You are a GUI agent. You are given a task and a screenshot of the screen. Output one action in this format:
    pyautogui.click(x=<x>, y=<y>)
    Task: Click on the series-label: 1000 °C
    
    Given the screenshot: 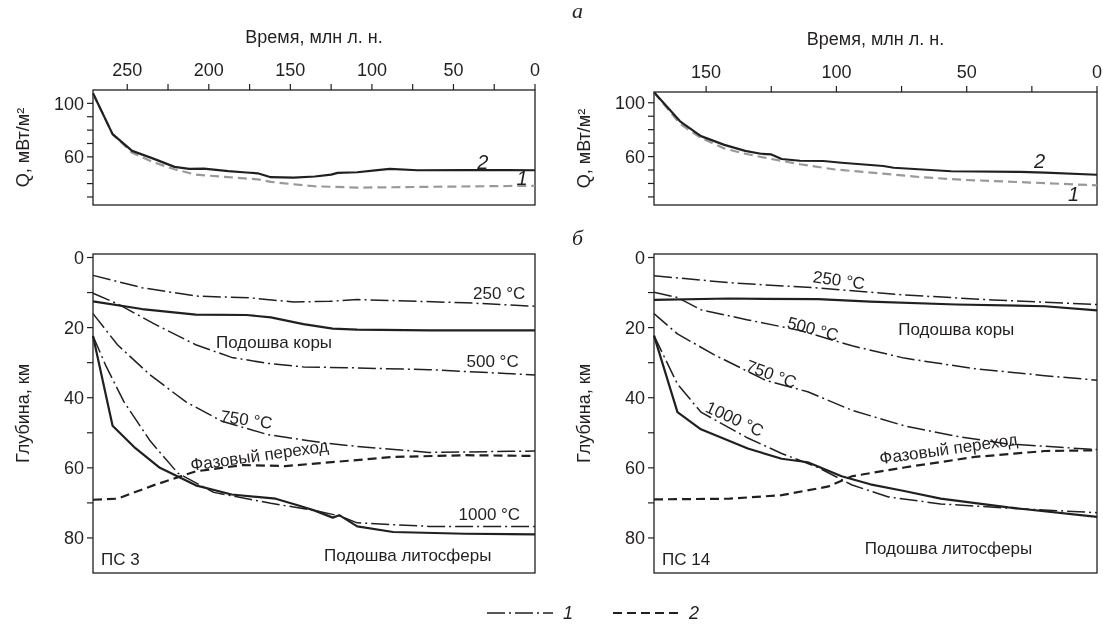 What is the action you would take?
    pyautogui.click(x=489, y=515)
    